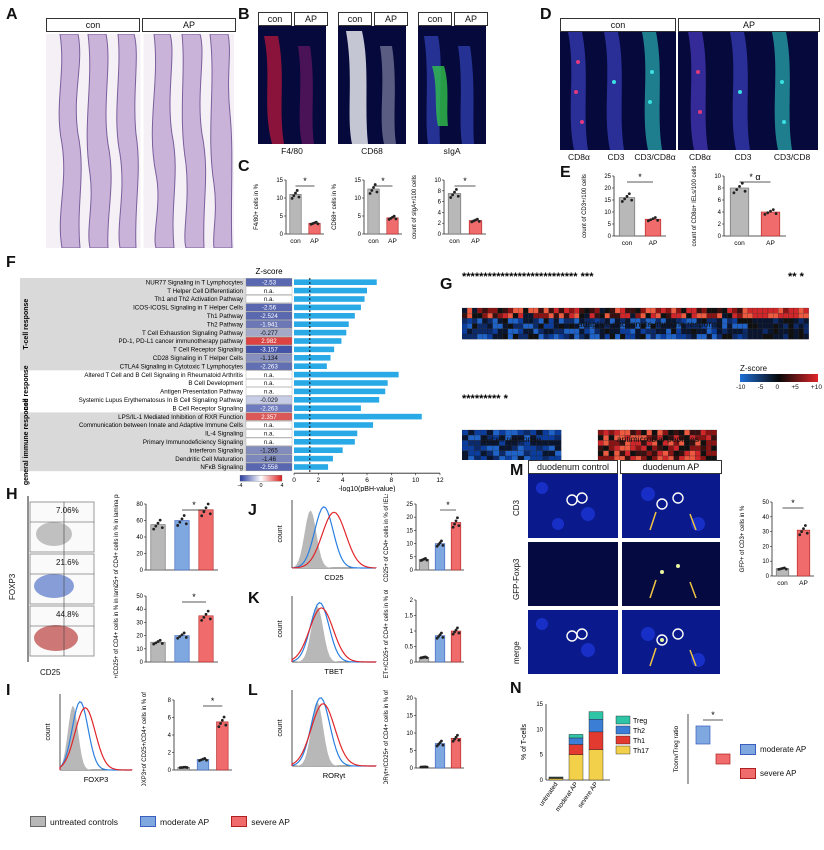 The image size is (824, 850). I want to click on row-label-cd3: CD3, so click(516, 507).